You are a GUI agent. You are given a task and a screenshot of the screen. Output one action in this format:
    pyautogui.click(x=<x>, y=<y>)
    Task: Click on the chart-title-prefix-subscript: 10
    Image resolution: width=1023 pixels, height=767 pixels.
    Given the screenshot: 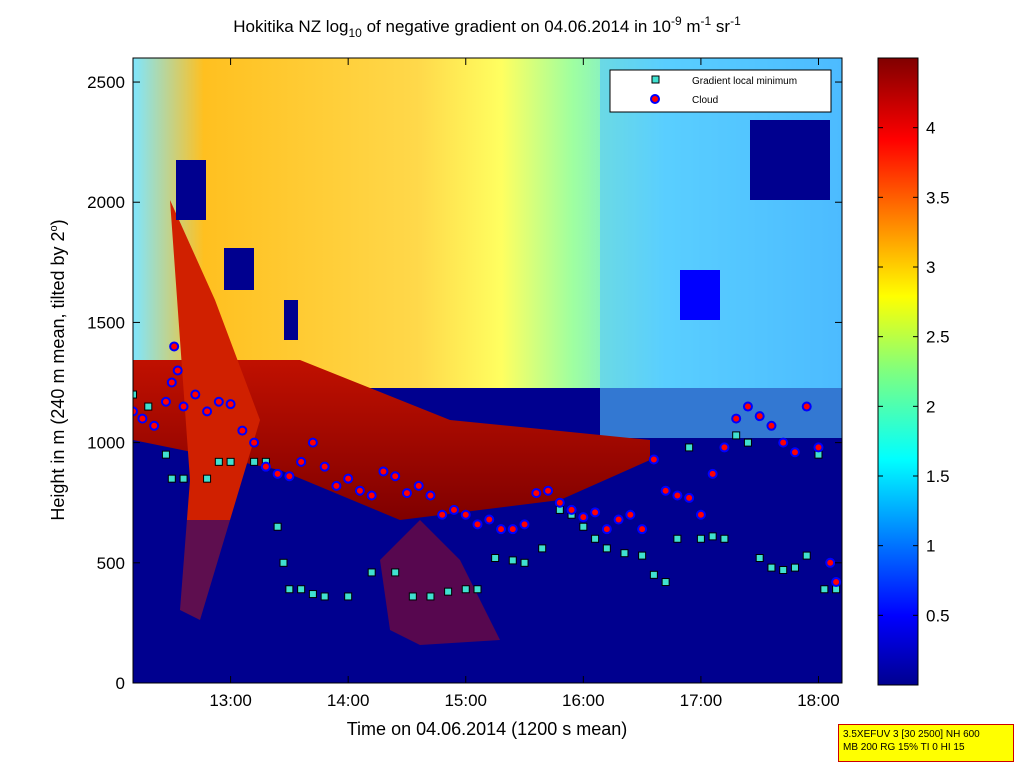 What is the action you would take?
    pyautogui.click(x=356, y=33)
    